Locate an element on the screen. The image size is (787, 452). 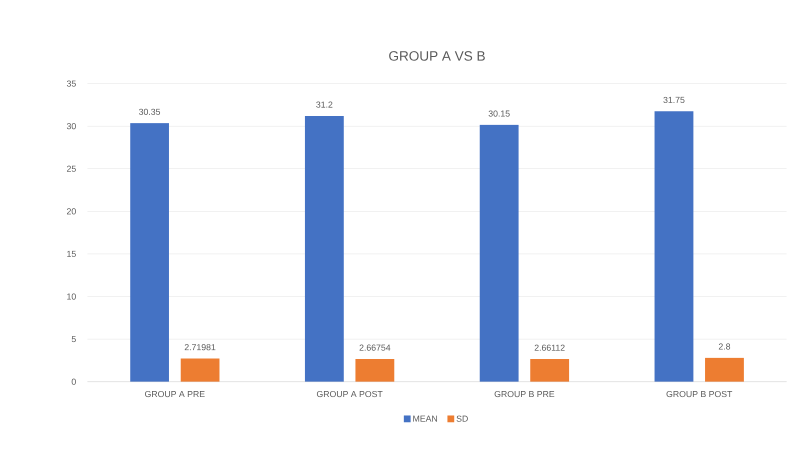
legend-label: SD is located at coordinates (462, 419).